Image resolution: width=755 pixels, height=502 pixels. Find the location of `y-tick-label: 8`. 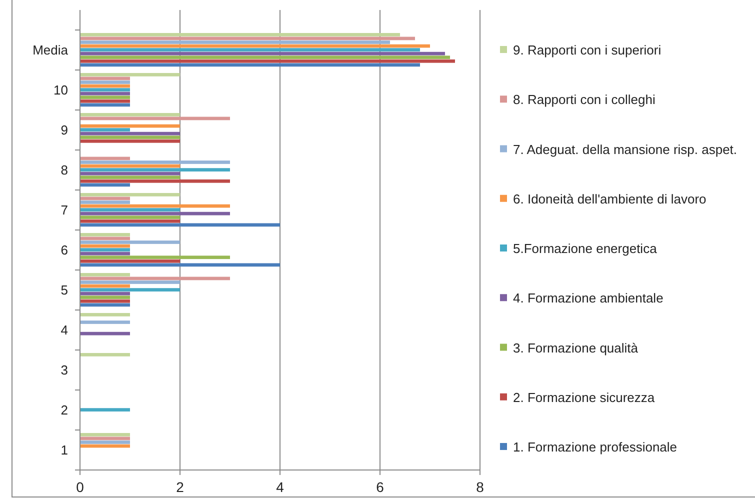

y-tick-label: 8 is located at coordinates (64, 170).